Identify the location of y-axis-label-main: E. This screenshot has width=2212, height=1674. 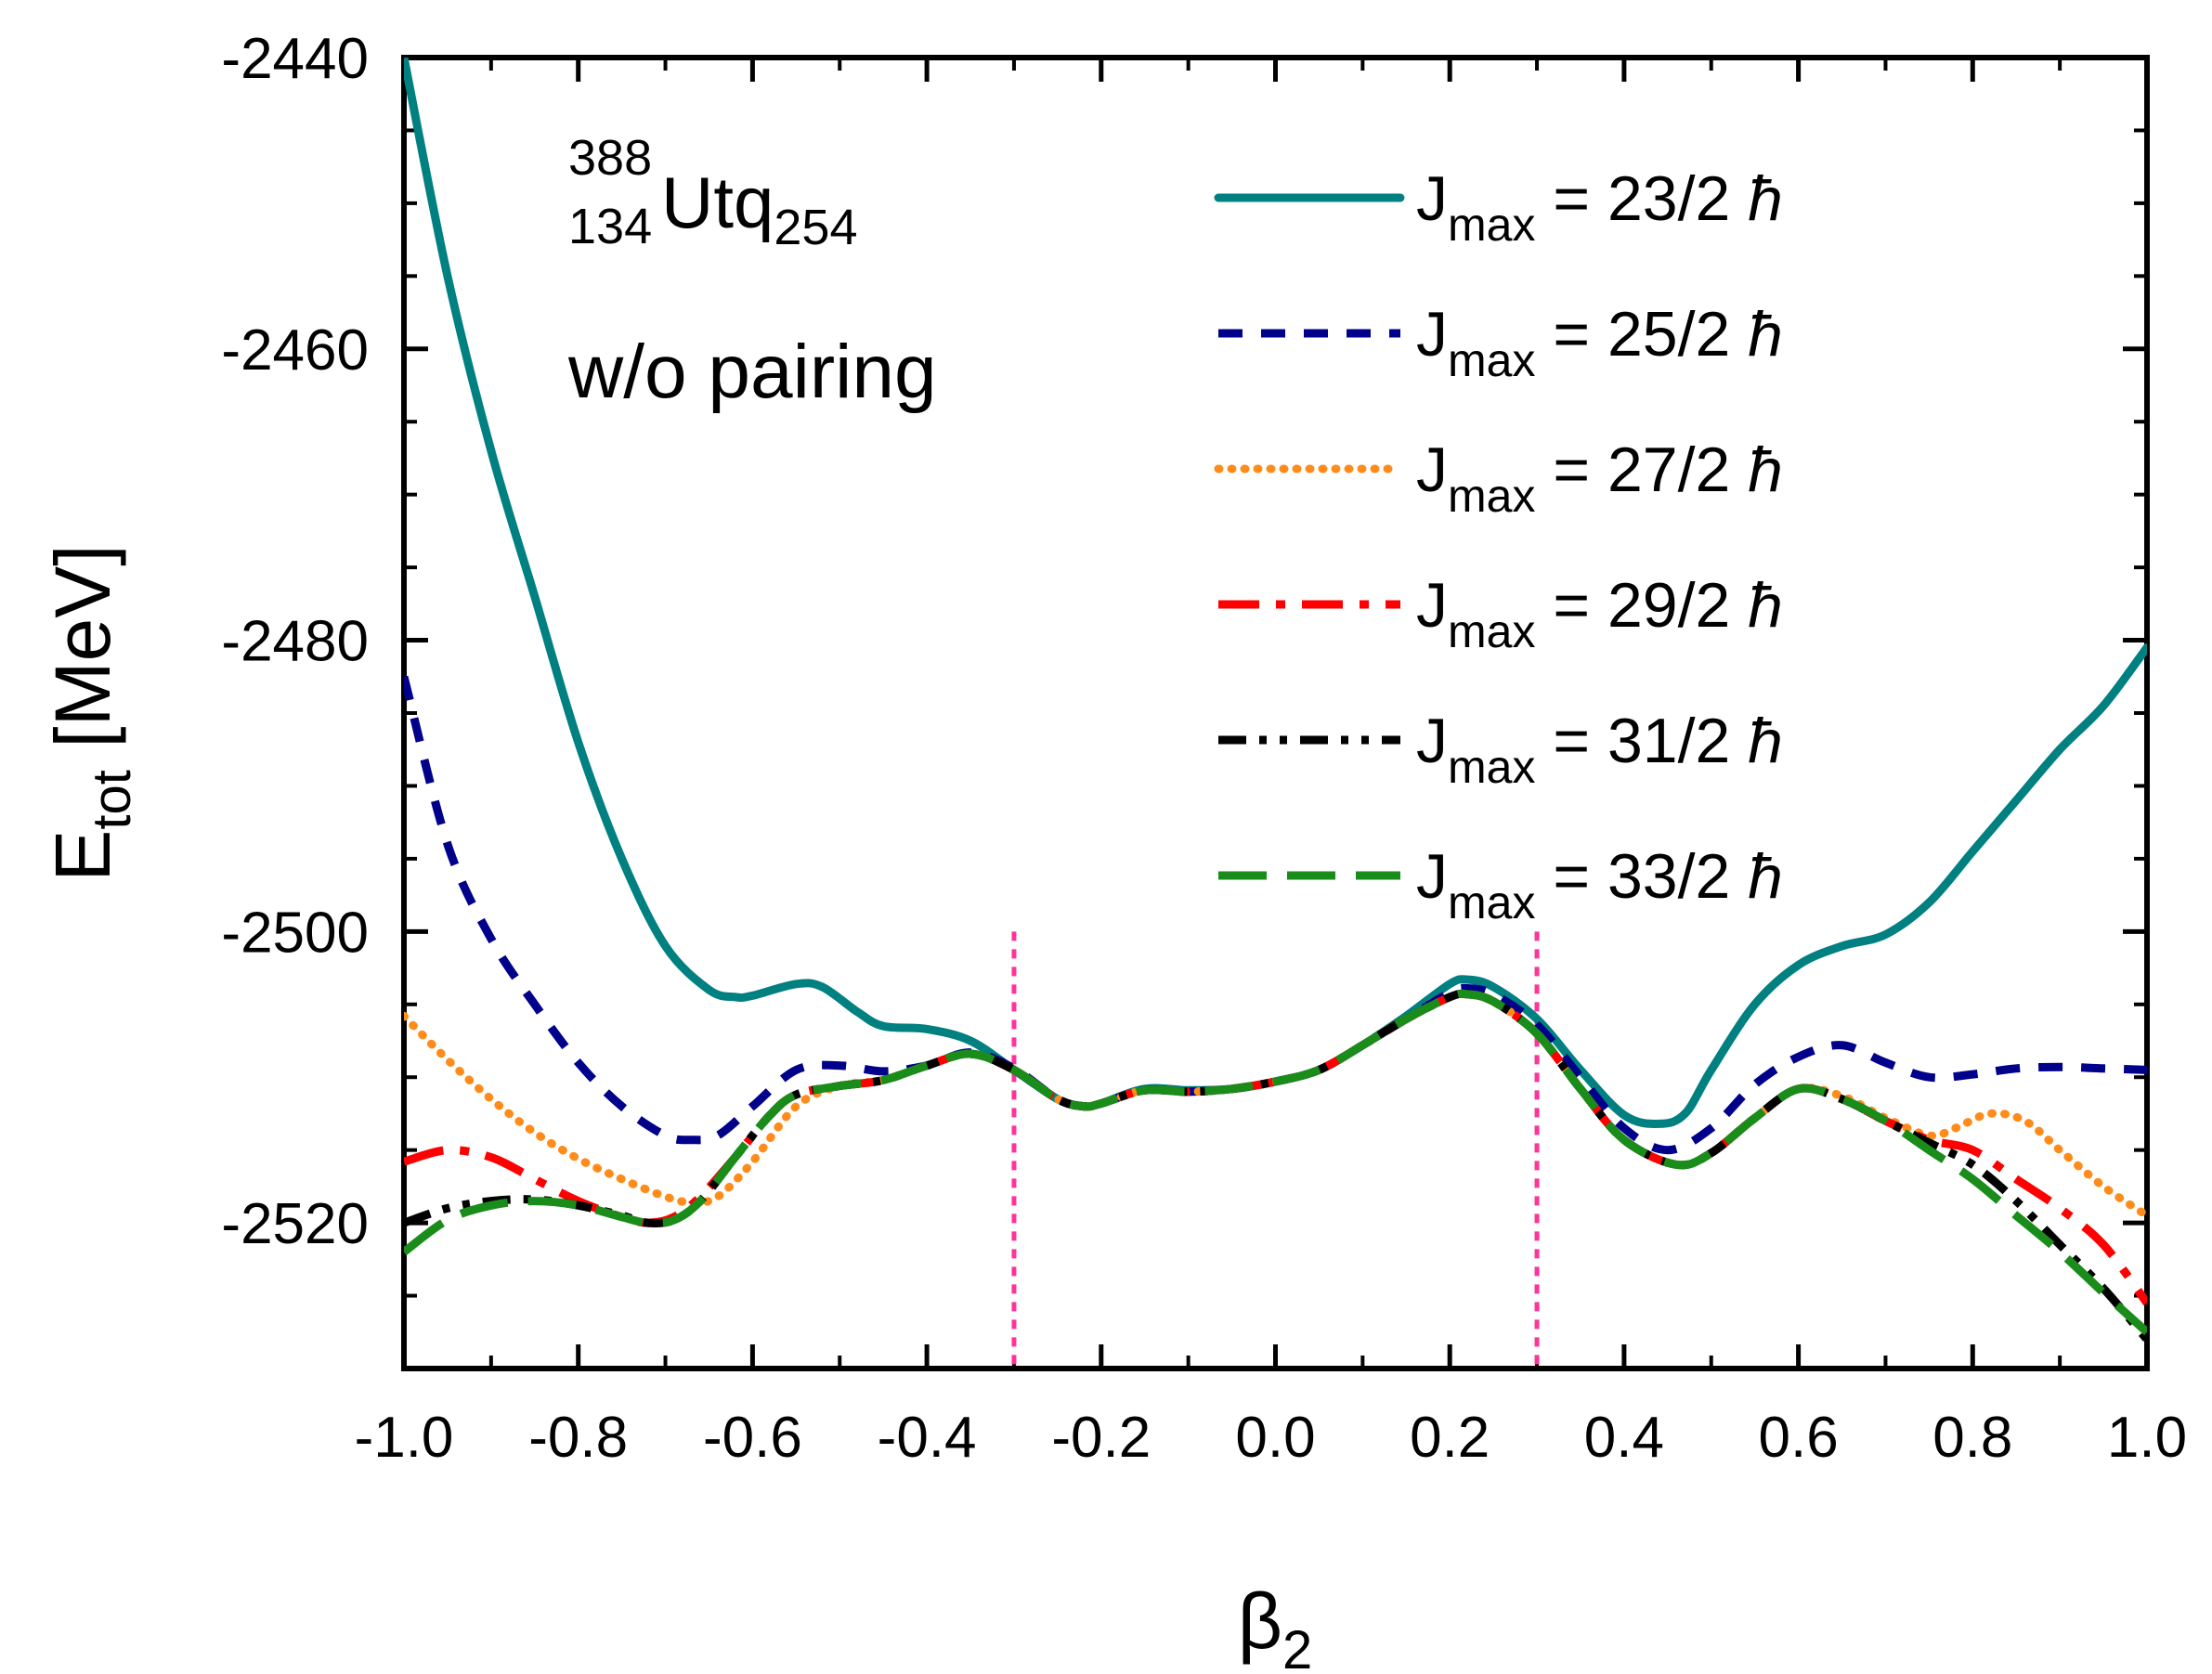
(82, 856).